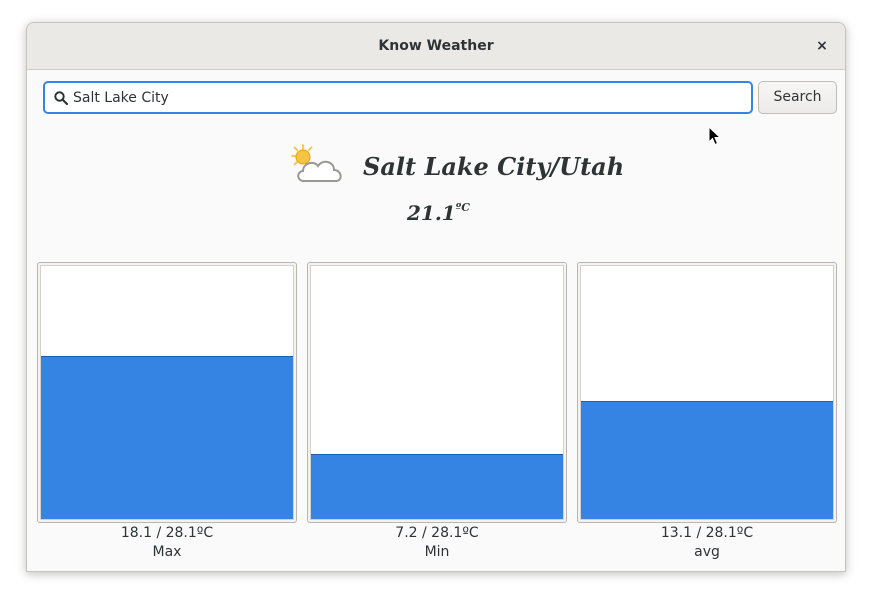 The image size is (872, 600). I want to click on search-icon, so click(61, 98).